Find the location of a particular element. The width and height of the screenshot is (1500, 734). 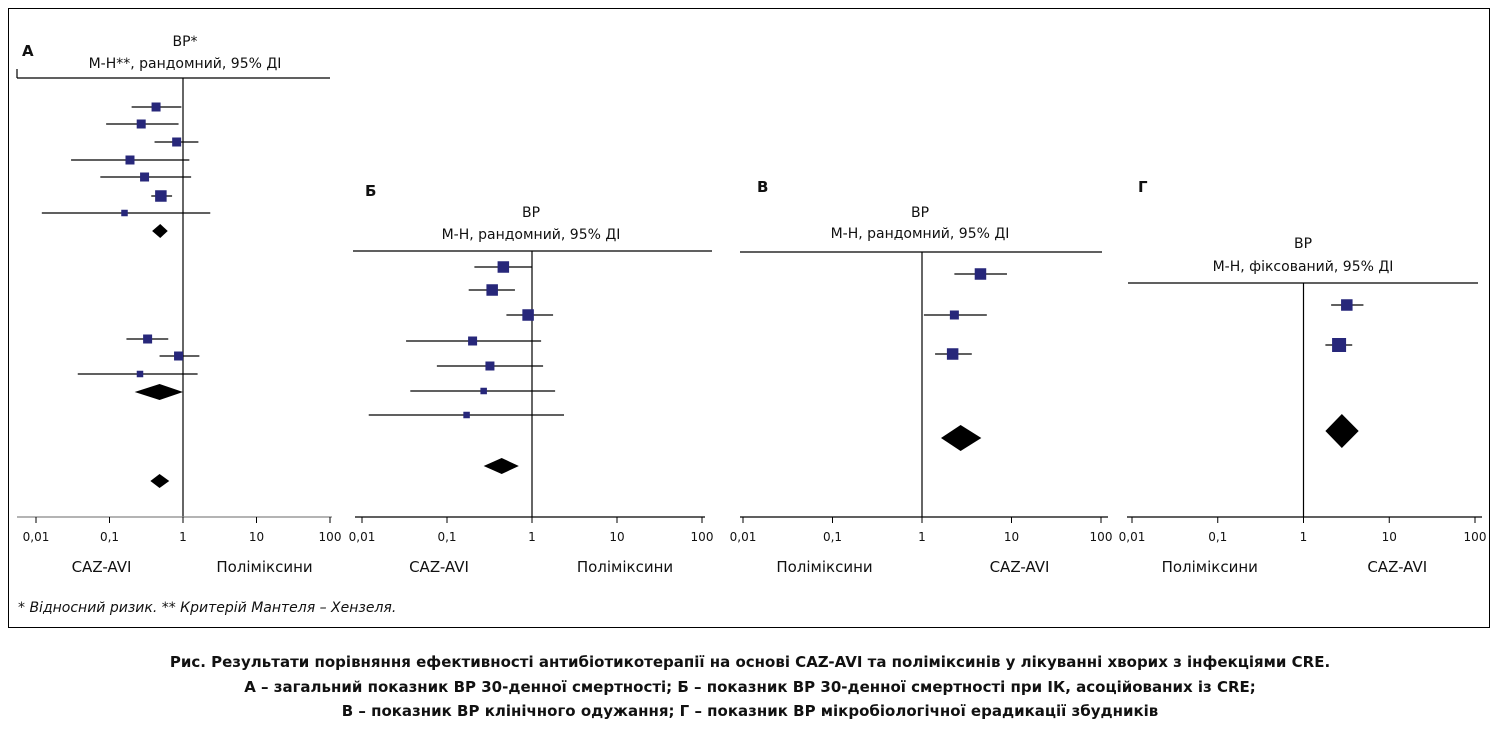

panel-title-line-2: М-Н**, рандомний, 95% ДІ is located at coordinates (185, 64).